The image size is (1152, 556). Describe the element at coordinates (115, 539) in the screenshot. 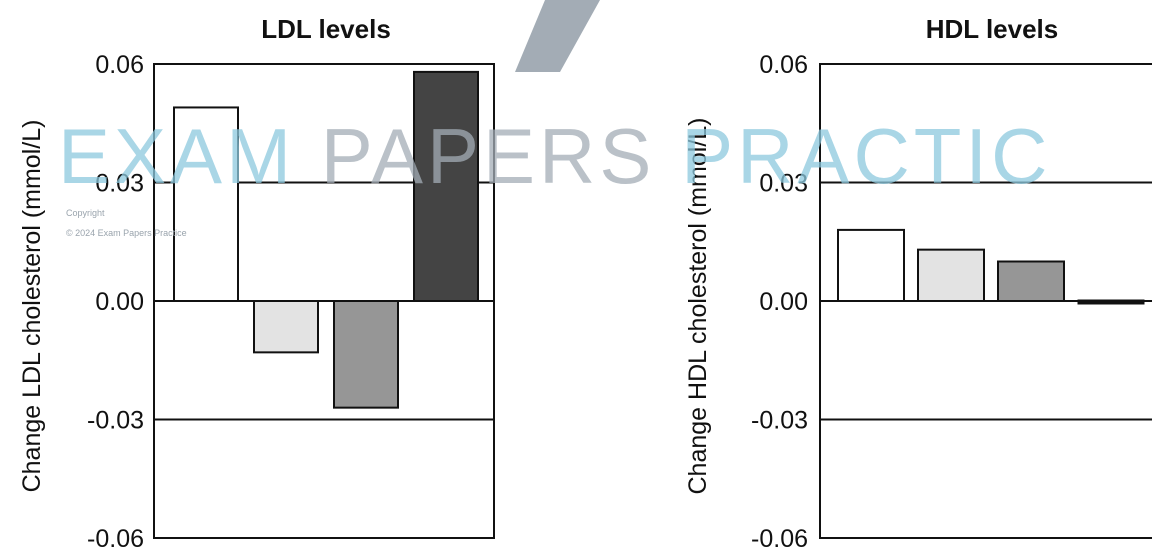

I see `ldl-y-tick-label: -0.06` at that location.